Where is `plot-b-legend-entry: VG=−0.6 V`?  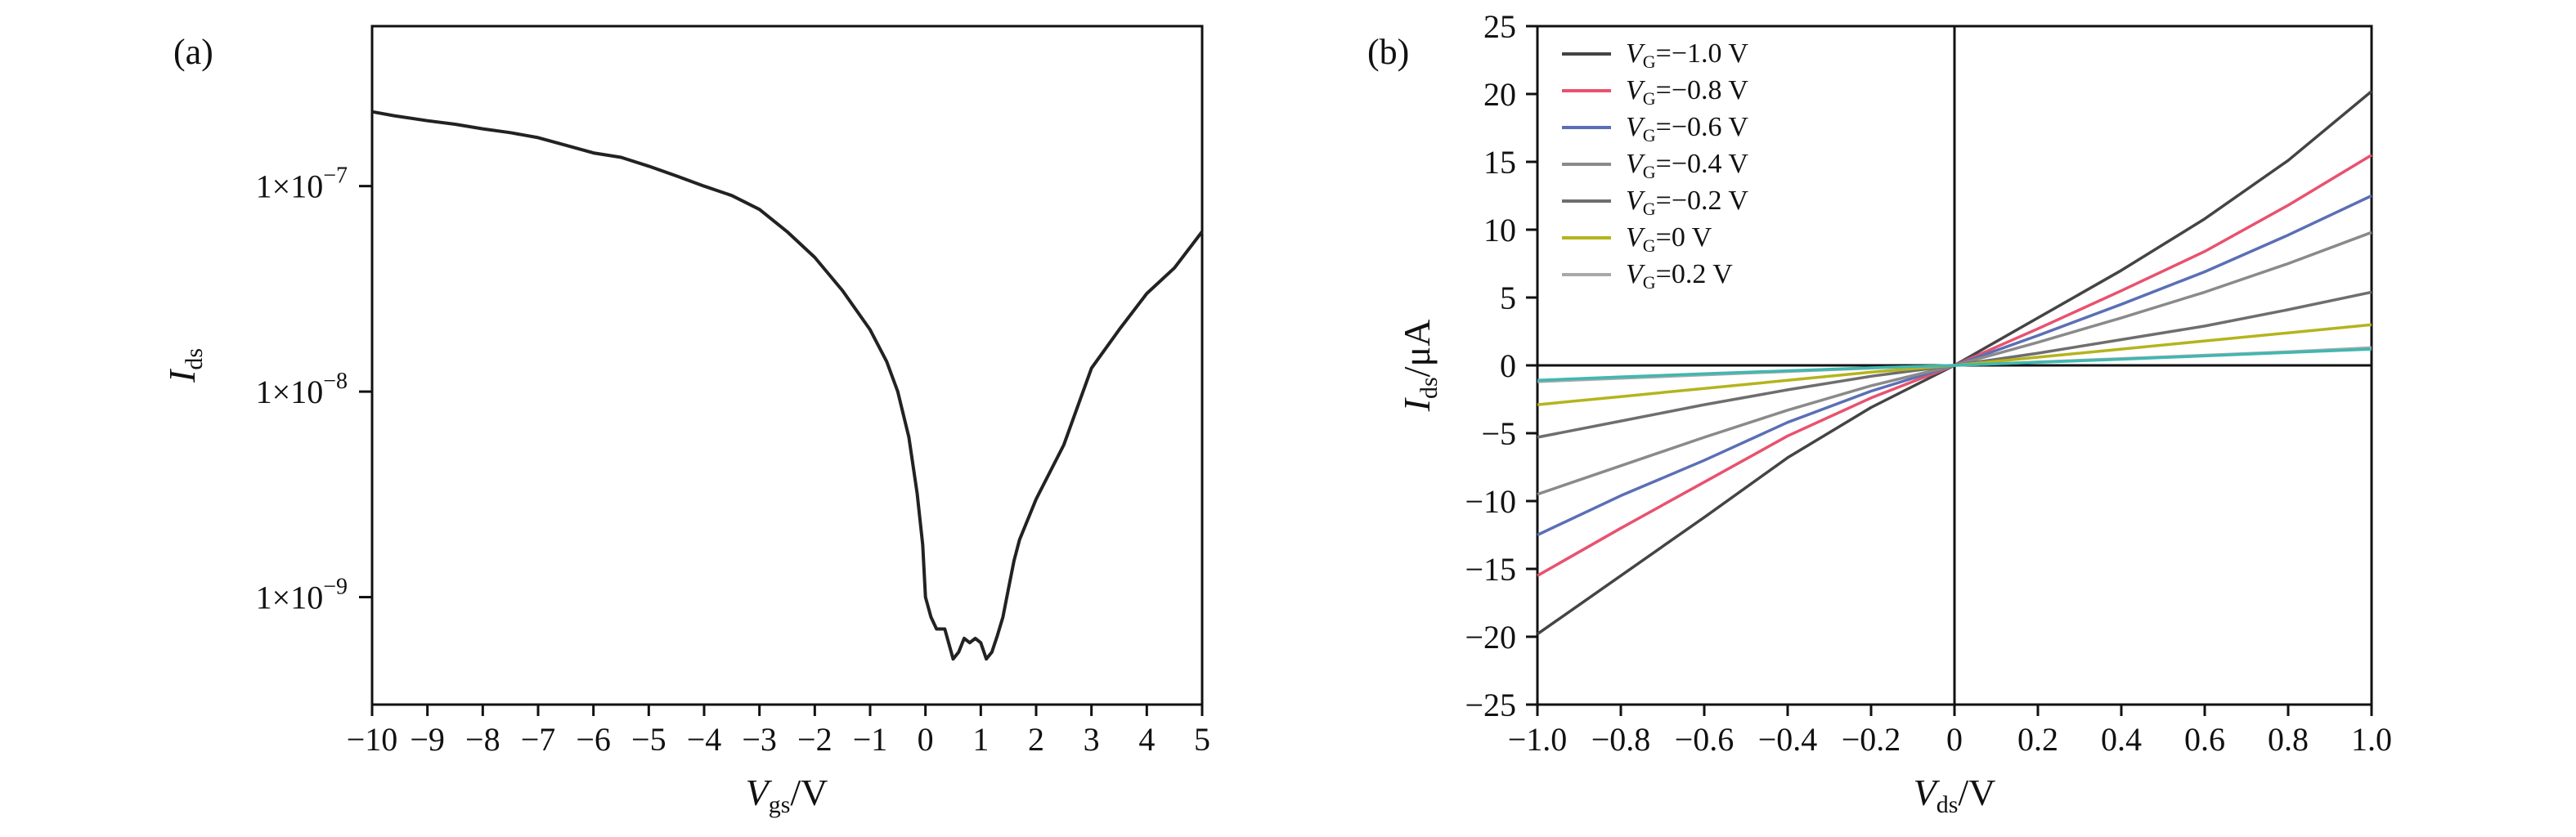
plot-b-legend-entry: VG=−0.6 V is located at coordinates (1655, 128).